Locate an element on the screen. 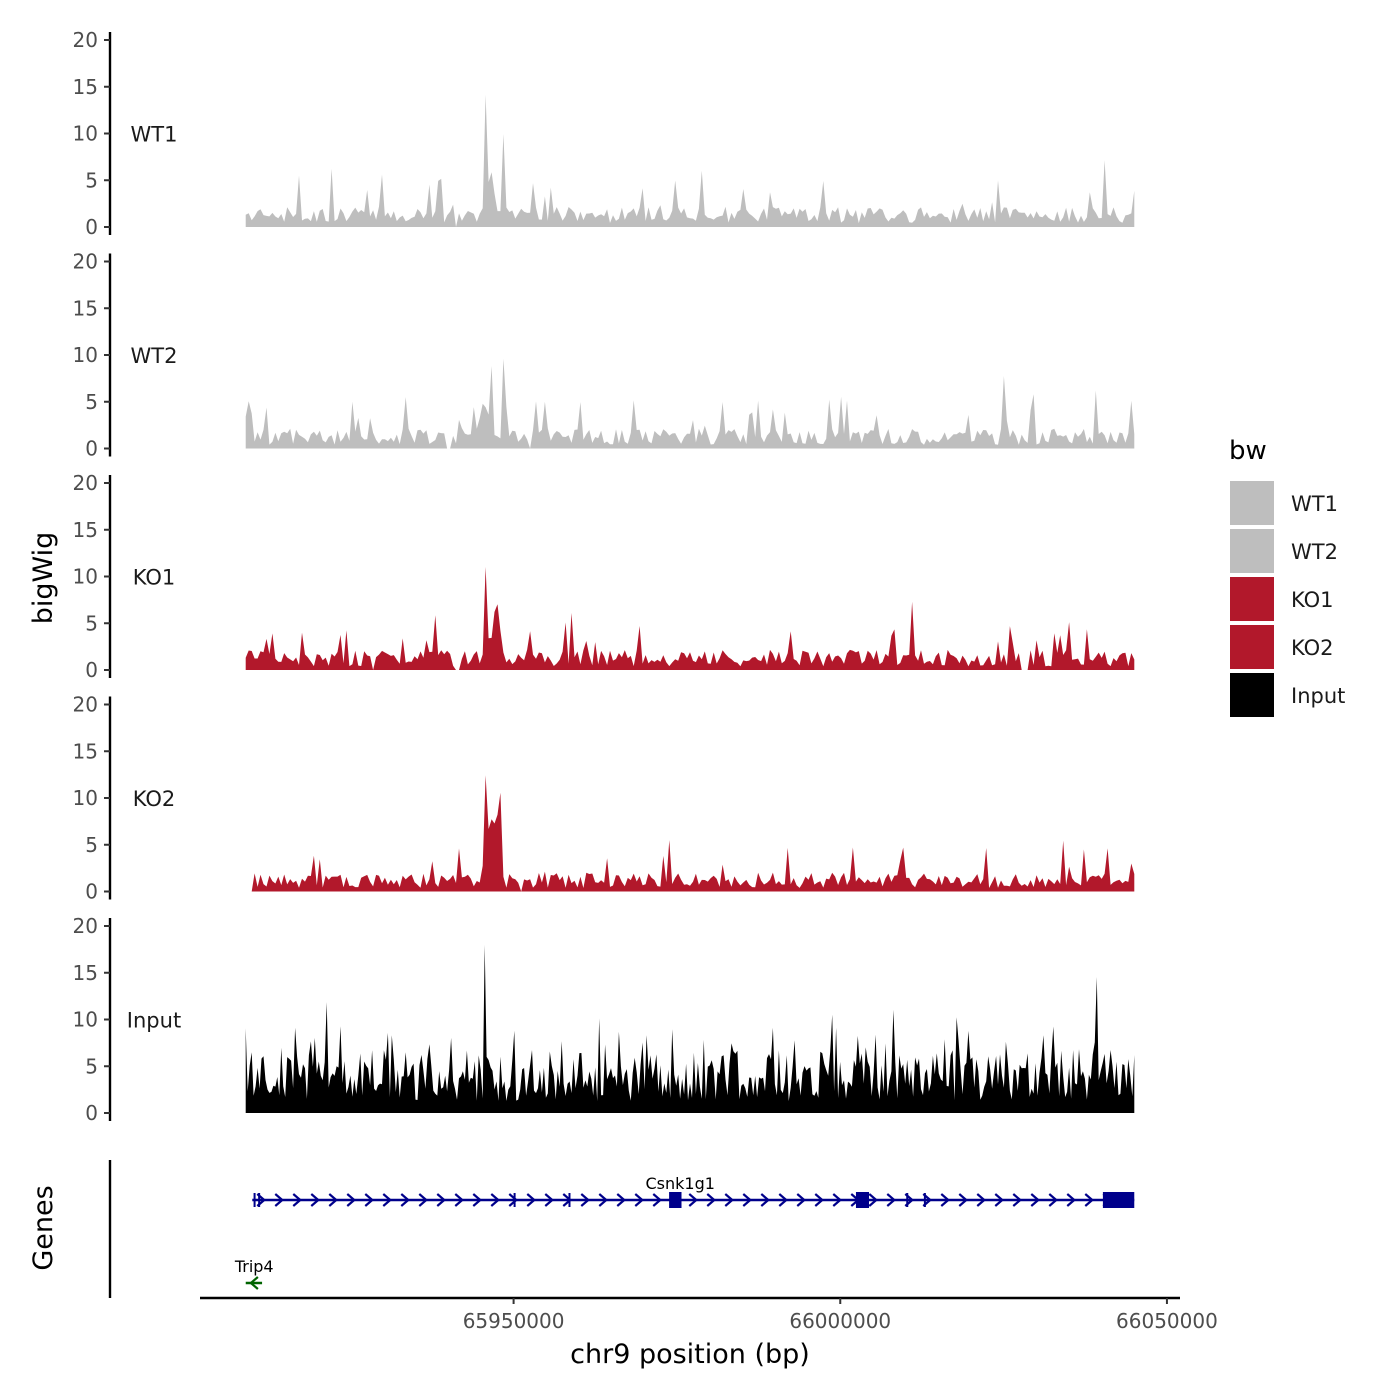  legend-key-input is located at coordinates (1252, 695).